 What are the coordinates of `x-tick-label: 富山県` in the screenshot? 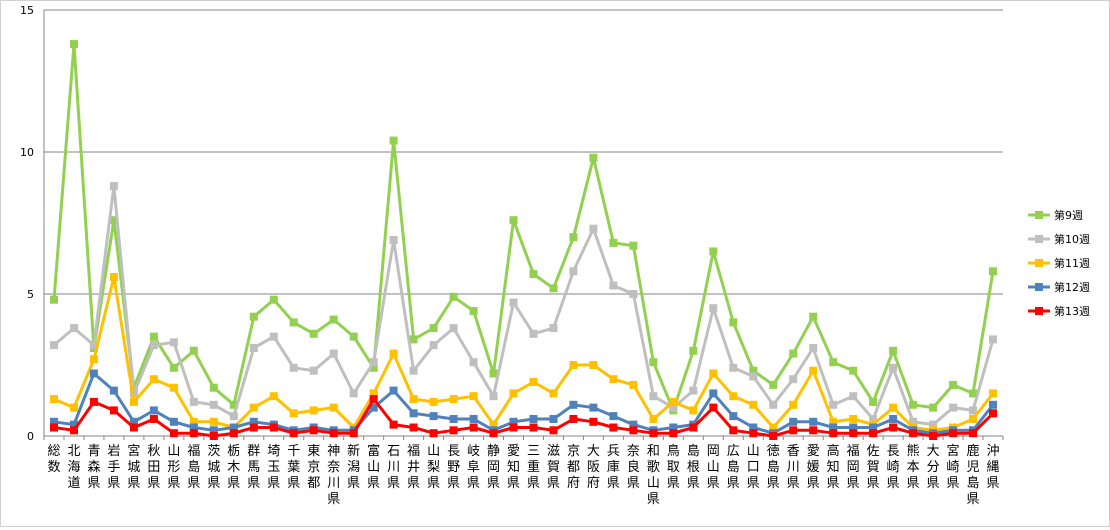 It's located at (373, 467).